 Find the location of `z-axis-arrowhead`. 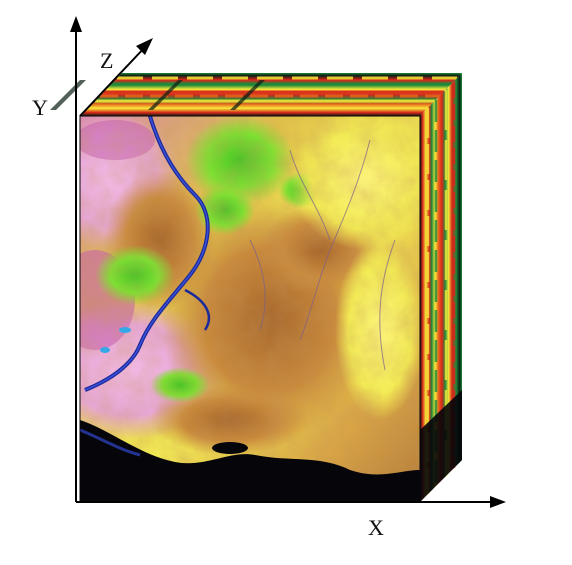

z-axis-arrowhead is located at coordinates (144, 46).